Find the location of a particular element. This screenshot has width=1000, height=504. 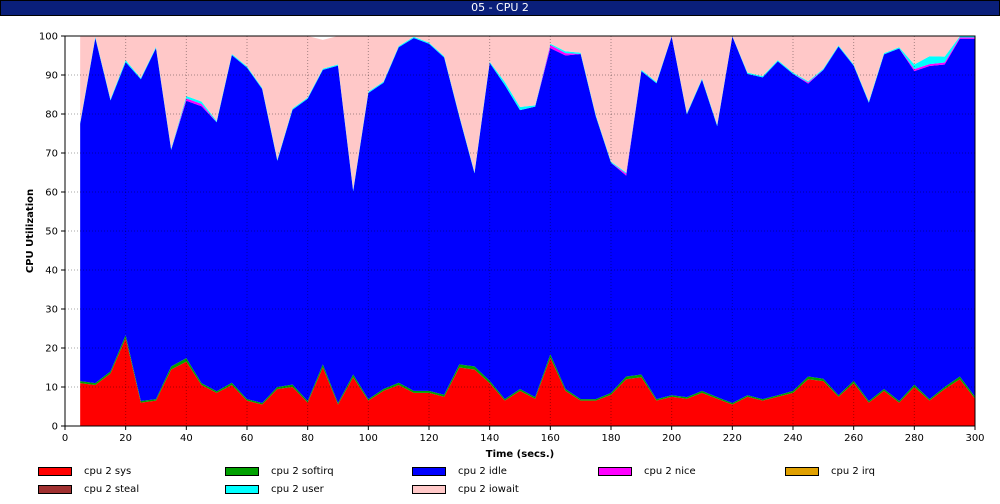

x-tick-label: 220 is located at coordinates (732, 438).